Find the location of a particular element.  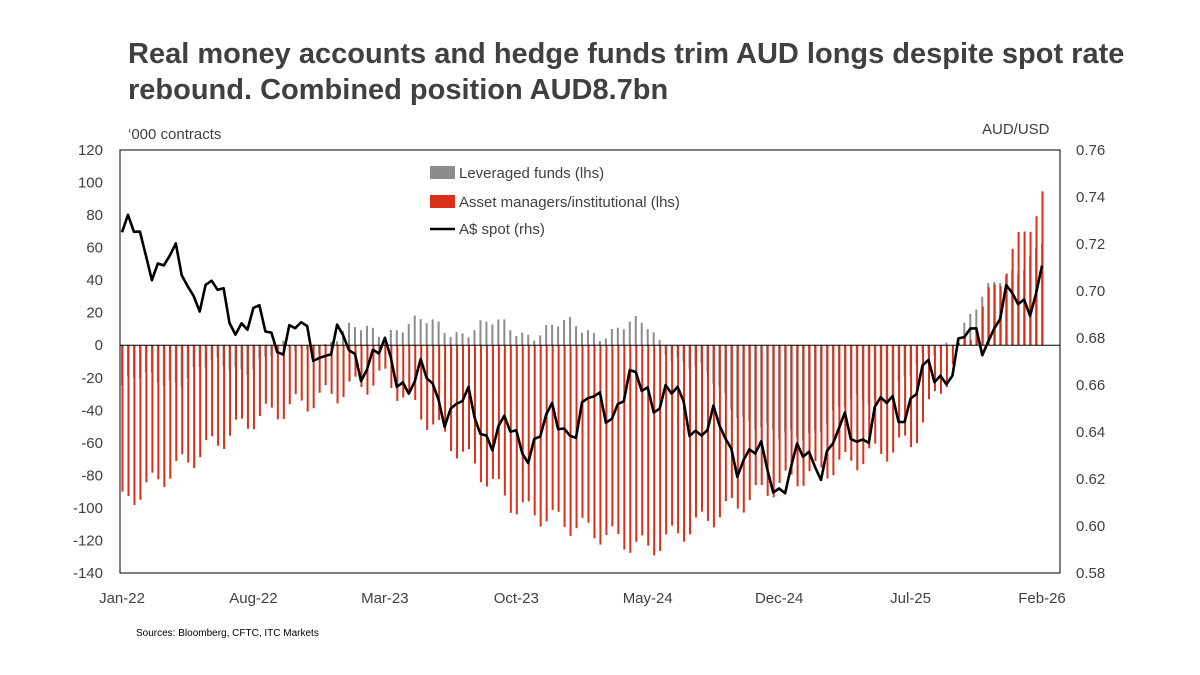

left-tick-label: -100 is located at coordinates (88, 508).